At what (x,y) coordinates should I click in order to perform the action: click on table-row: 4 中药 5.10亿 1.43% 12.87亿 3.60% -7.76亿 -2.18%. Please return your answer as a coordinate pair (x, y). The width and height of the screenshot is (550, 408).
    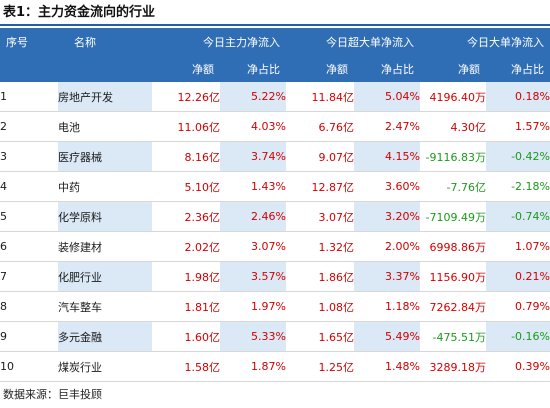
    Looking at the image, I should click on (275, 186).